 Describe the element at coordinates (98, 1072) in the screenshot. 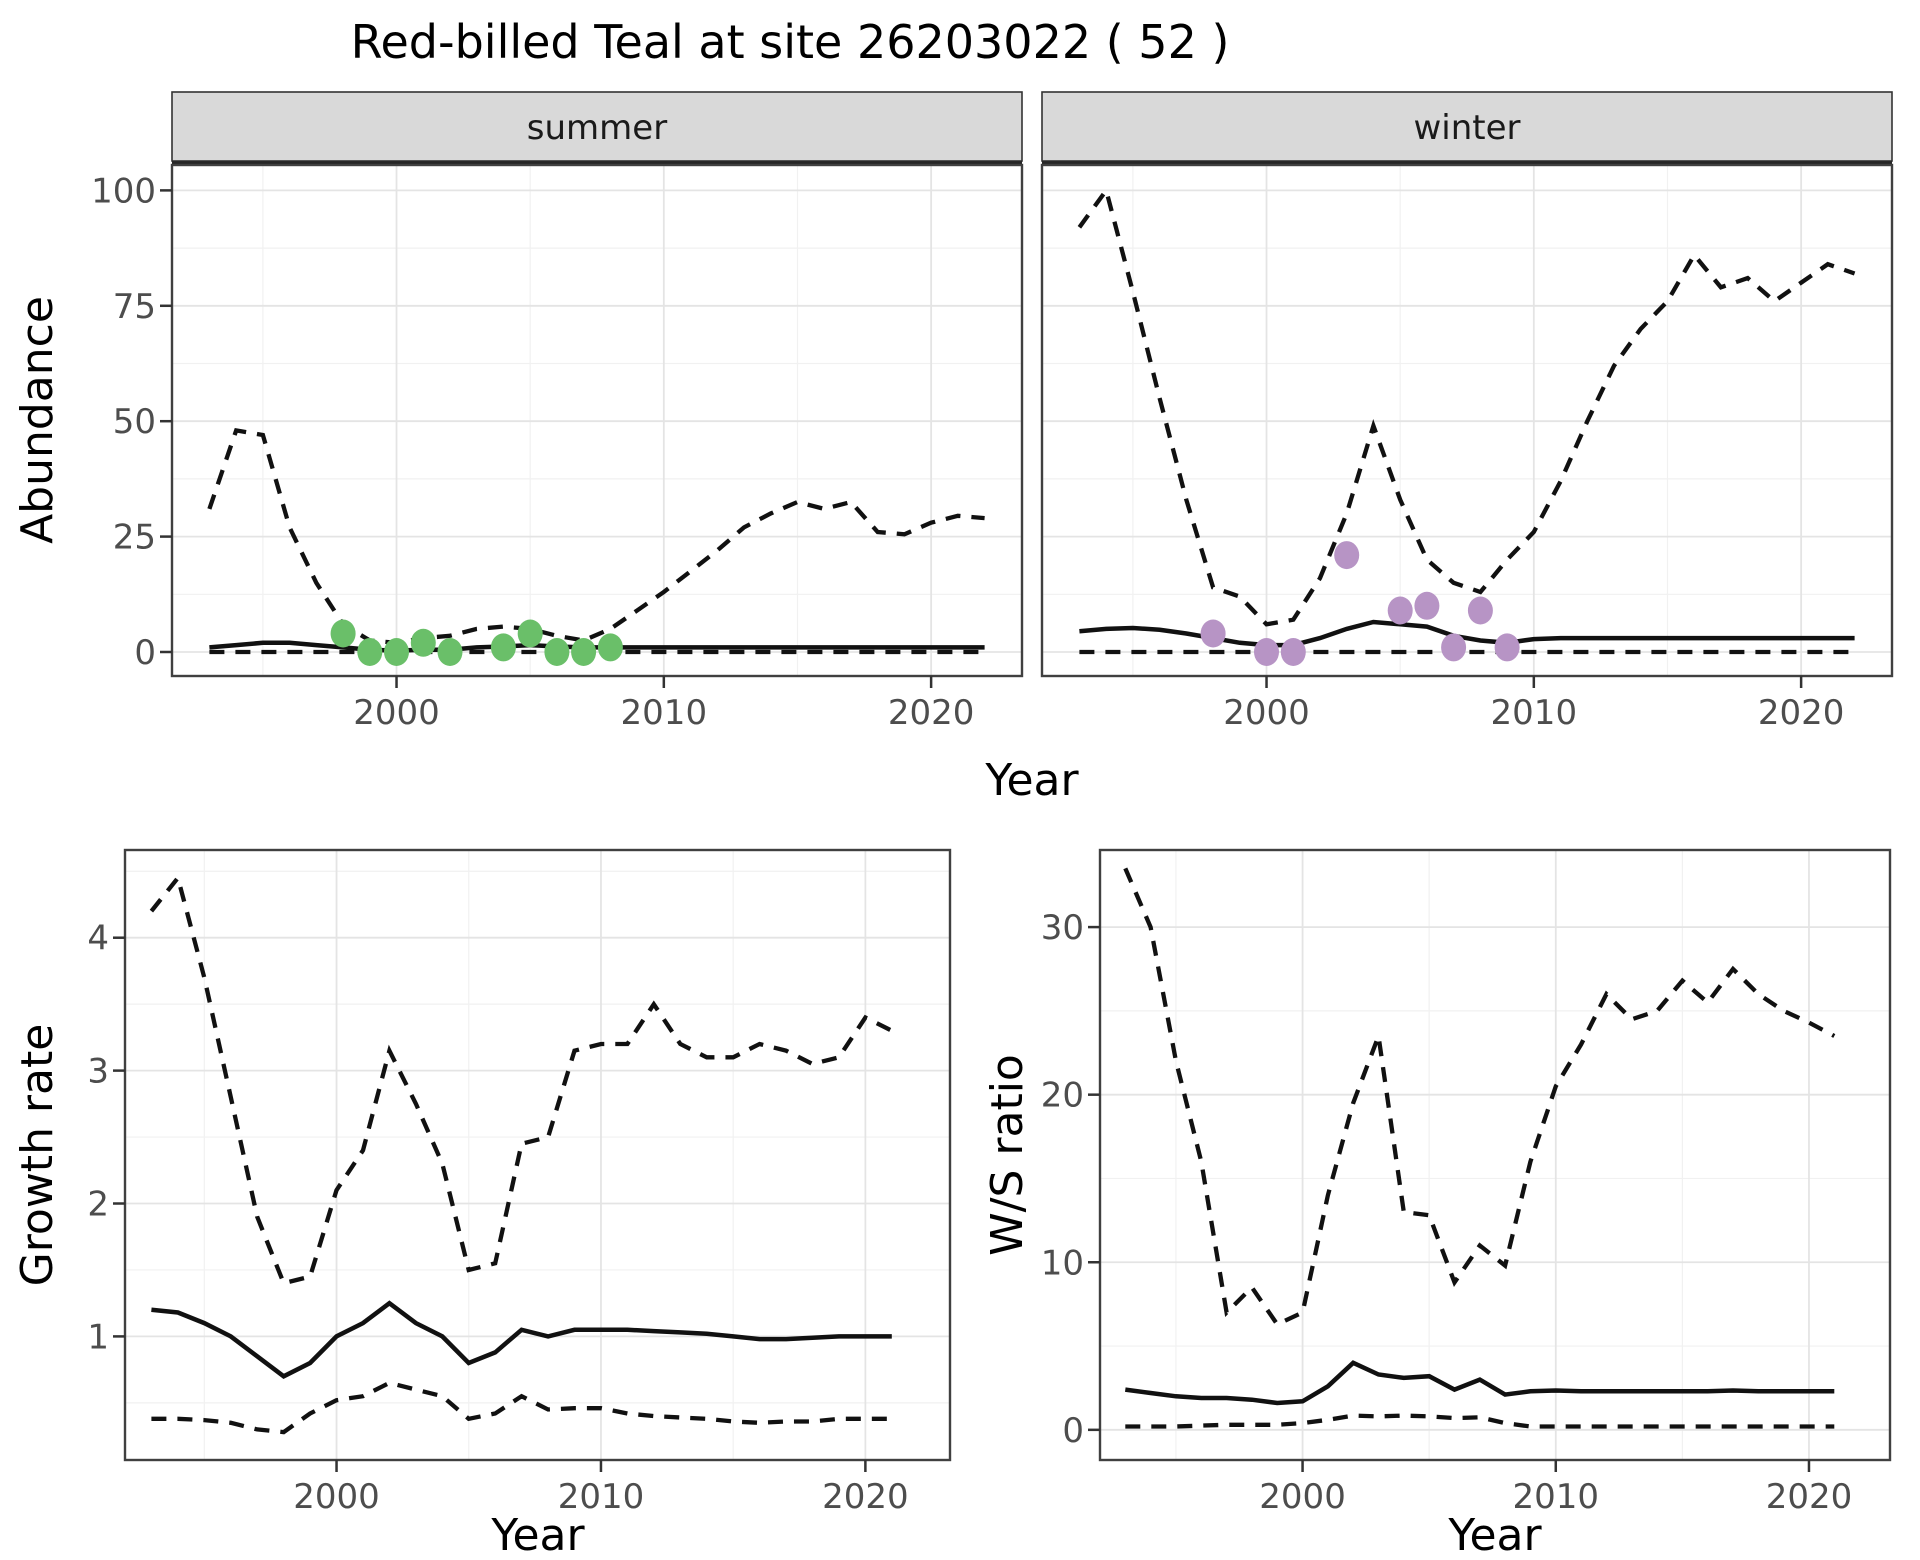

I see `y-tick-label: 3` at that location.